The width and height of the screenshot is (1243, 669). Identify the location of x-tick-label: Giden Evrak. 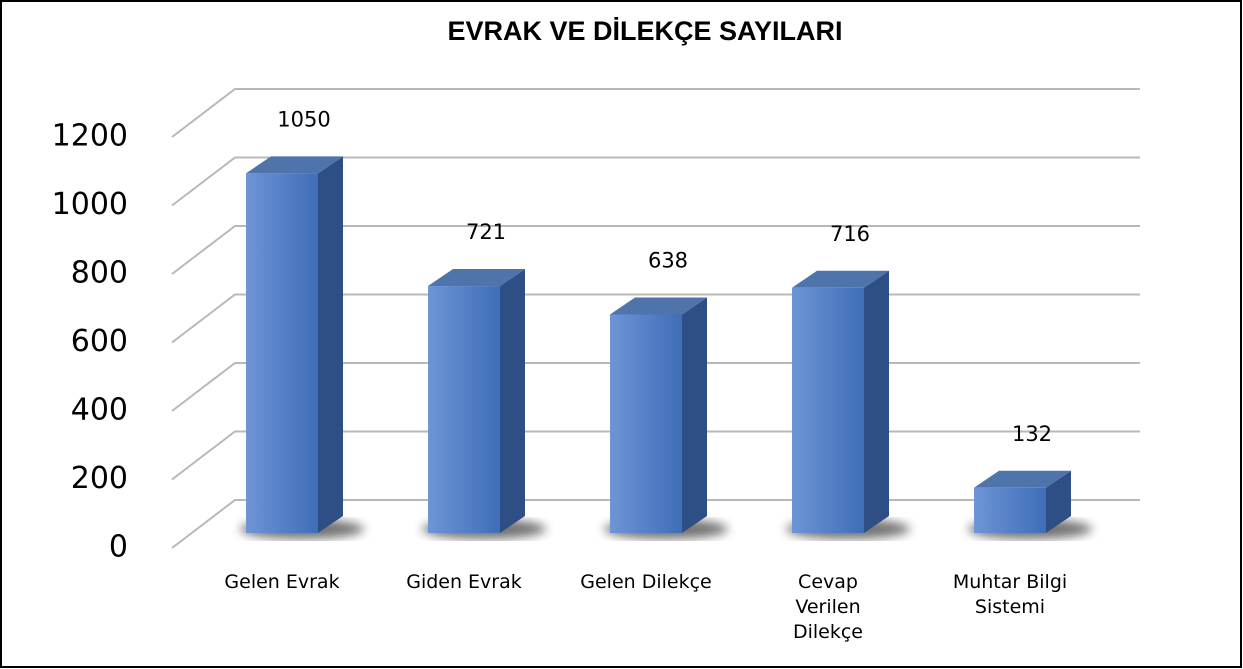
(464, 582).